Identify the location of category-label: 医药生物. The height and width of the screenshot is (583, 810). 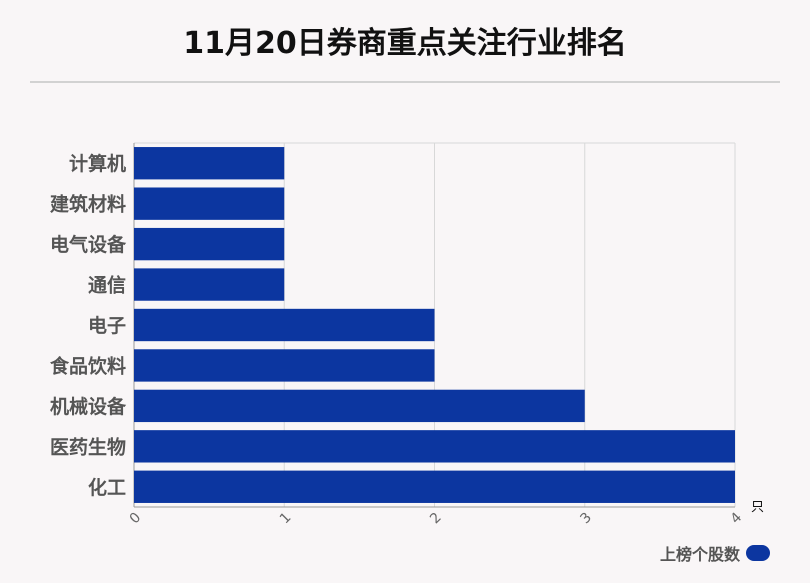
(88, 446).